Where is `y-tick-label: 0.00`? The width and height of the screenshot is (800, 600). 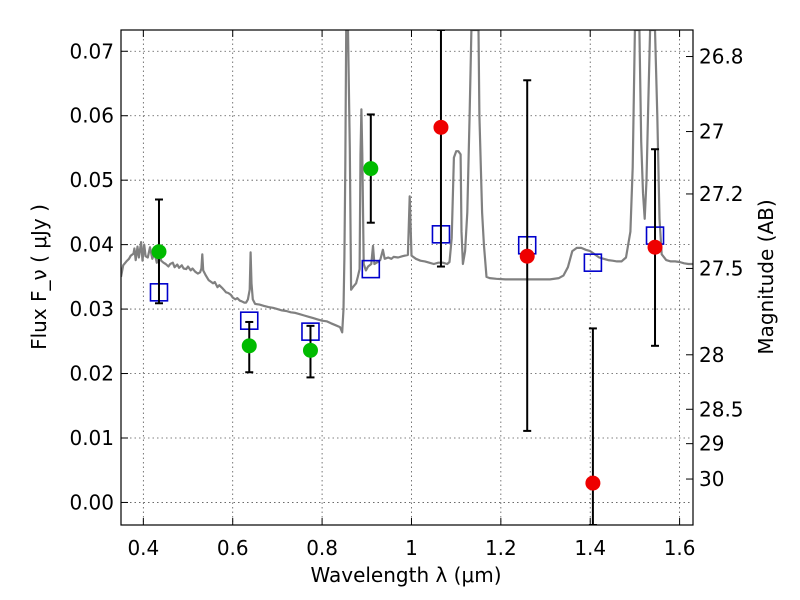 y-tick-label: 0.00 is located at coordinates (91, 502).